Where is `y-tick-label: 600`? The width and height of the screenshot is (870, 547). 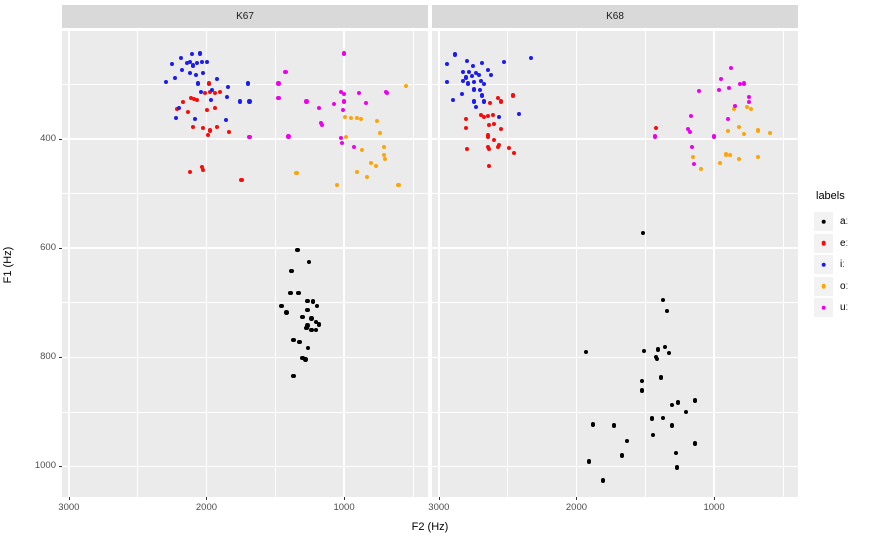 y-tick-label: 600 is located at coordinates (48, 248).